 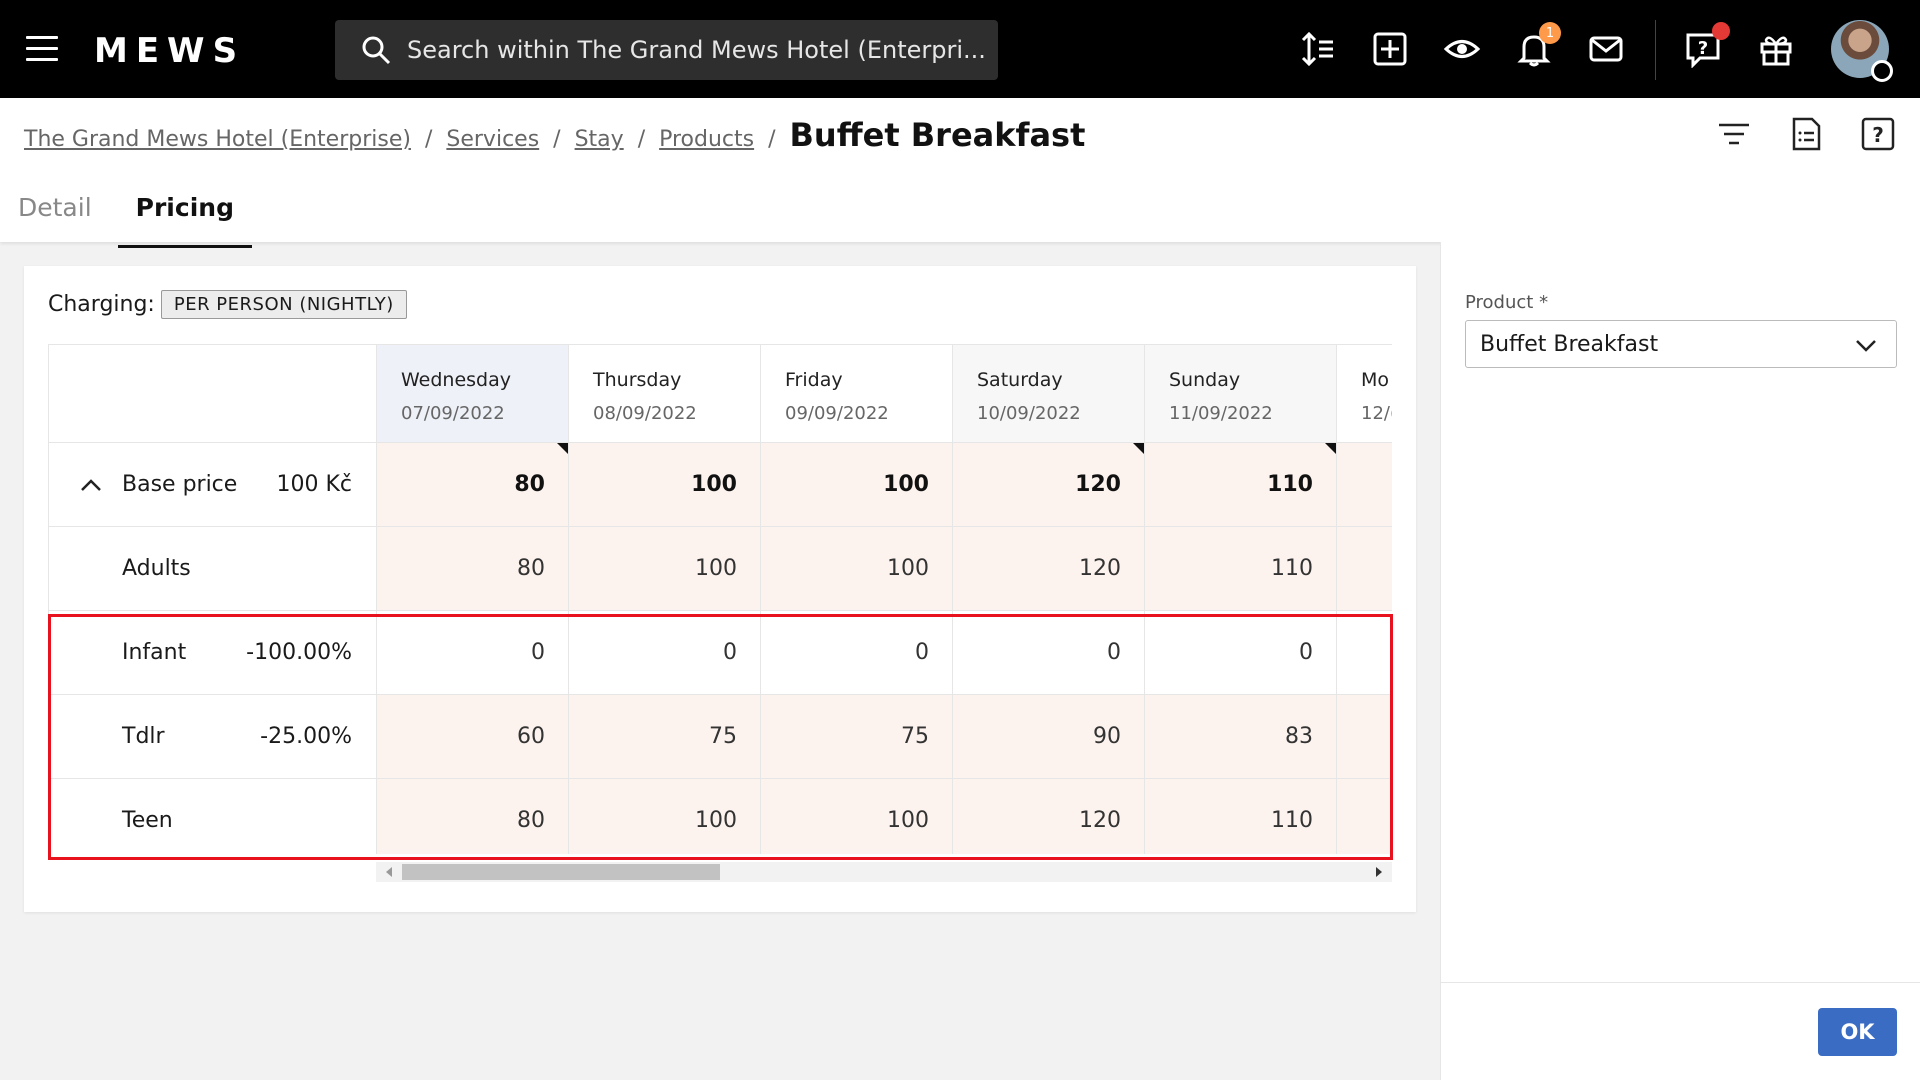 I want to click on row-name: Adults, so click(x=156, y=568).